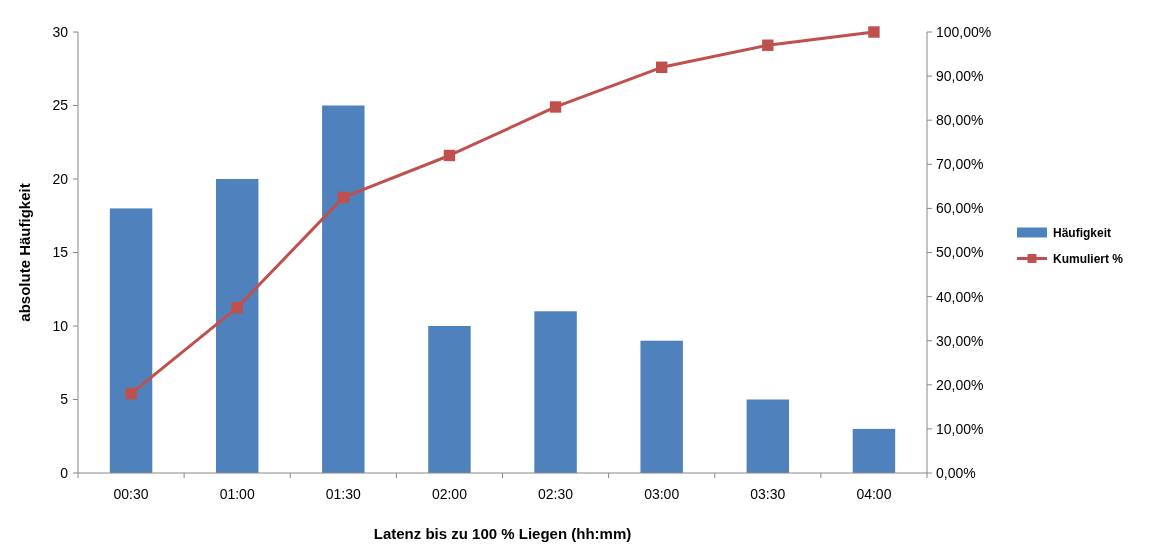 The image size is (1150, 545). I want to click on x-tick-label: 02:30, so click(556, 494).